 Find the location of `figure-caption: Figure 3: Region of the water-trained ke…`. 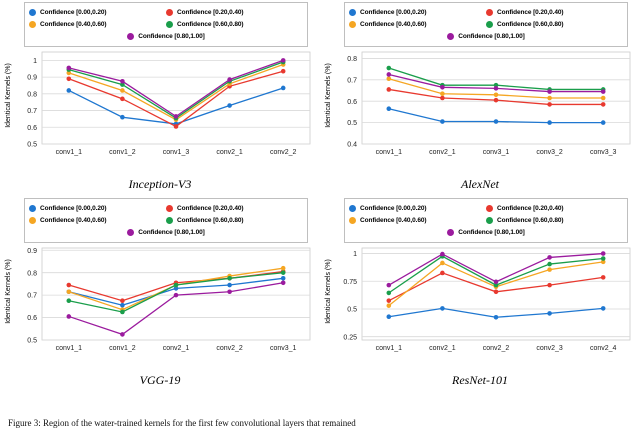

figure-caption: Figure 3: Region of the water-trained ke… is located at coordinates (182, 423).